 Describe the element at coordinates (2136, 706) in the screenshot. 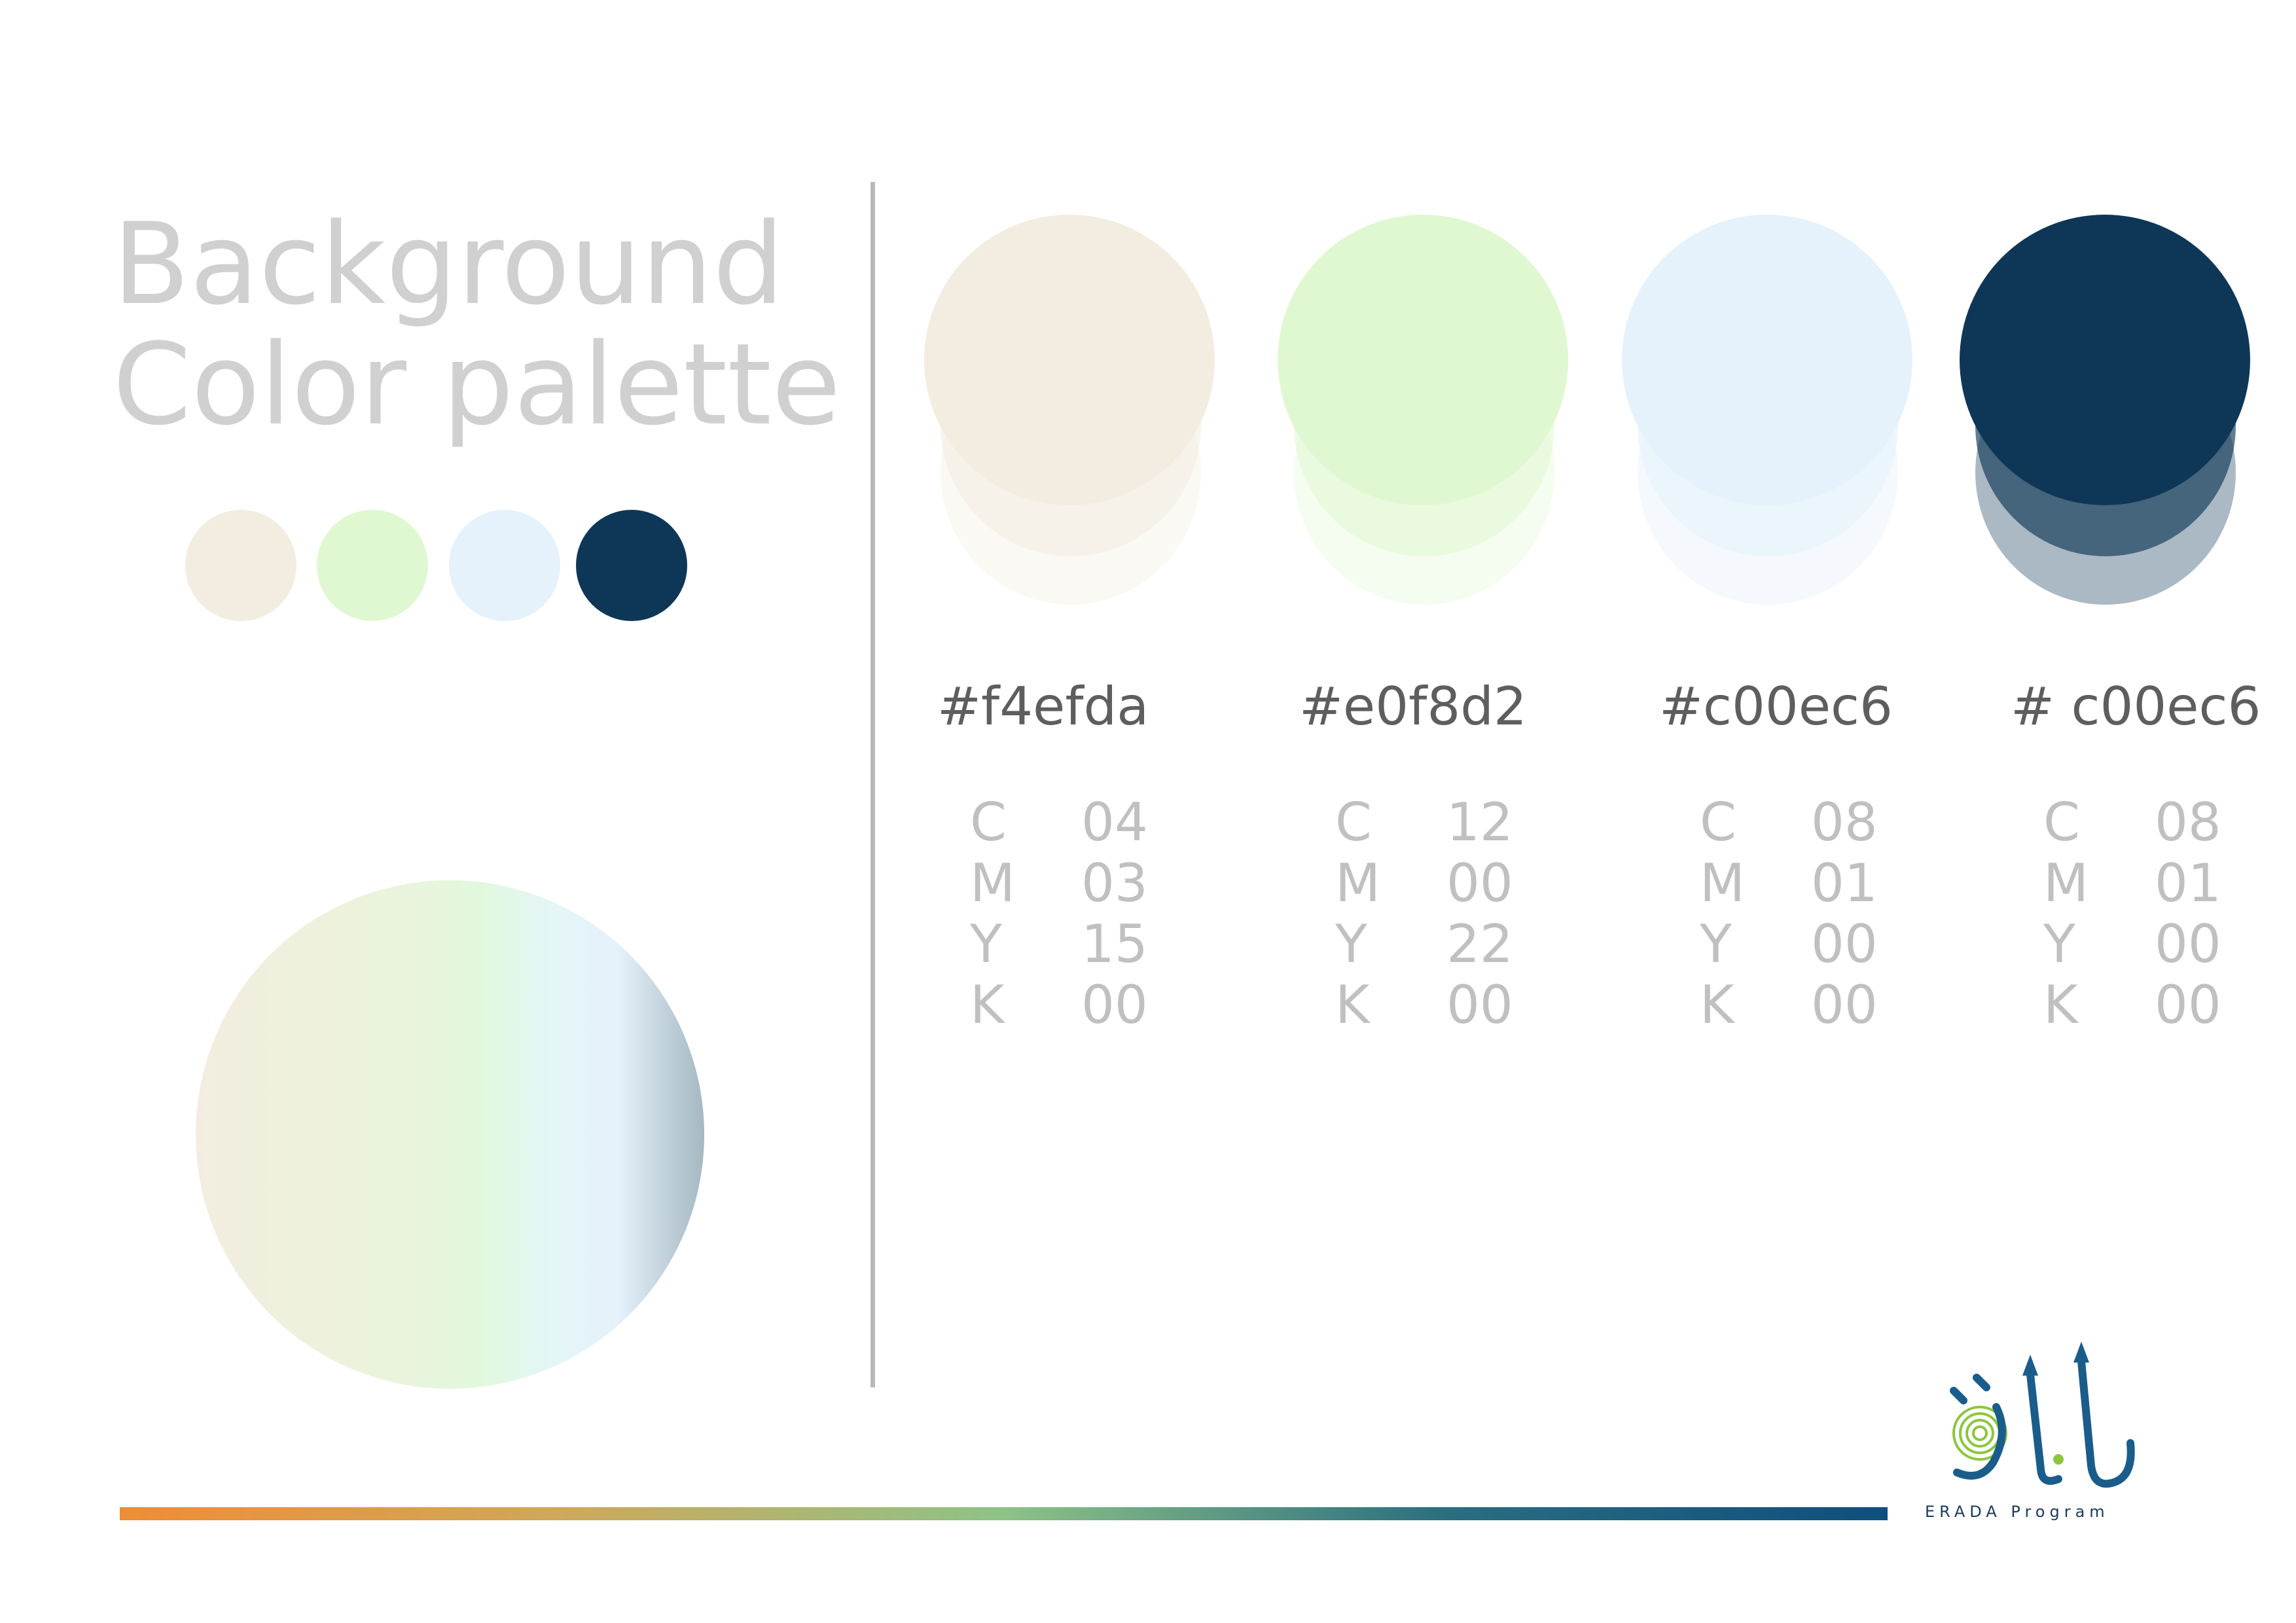

I see `swatch-navy-hex: # c00ec6` at that location.